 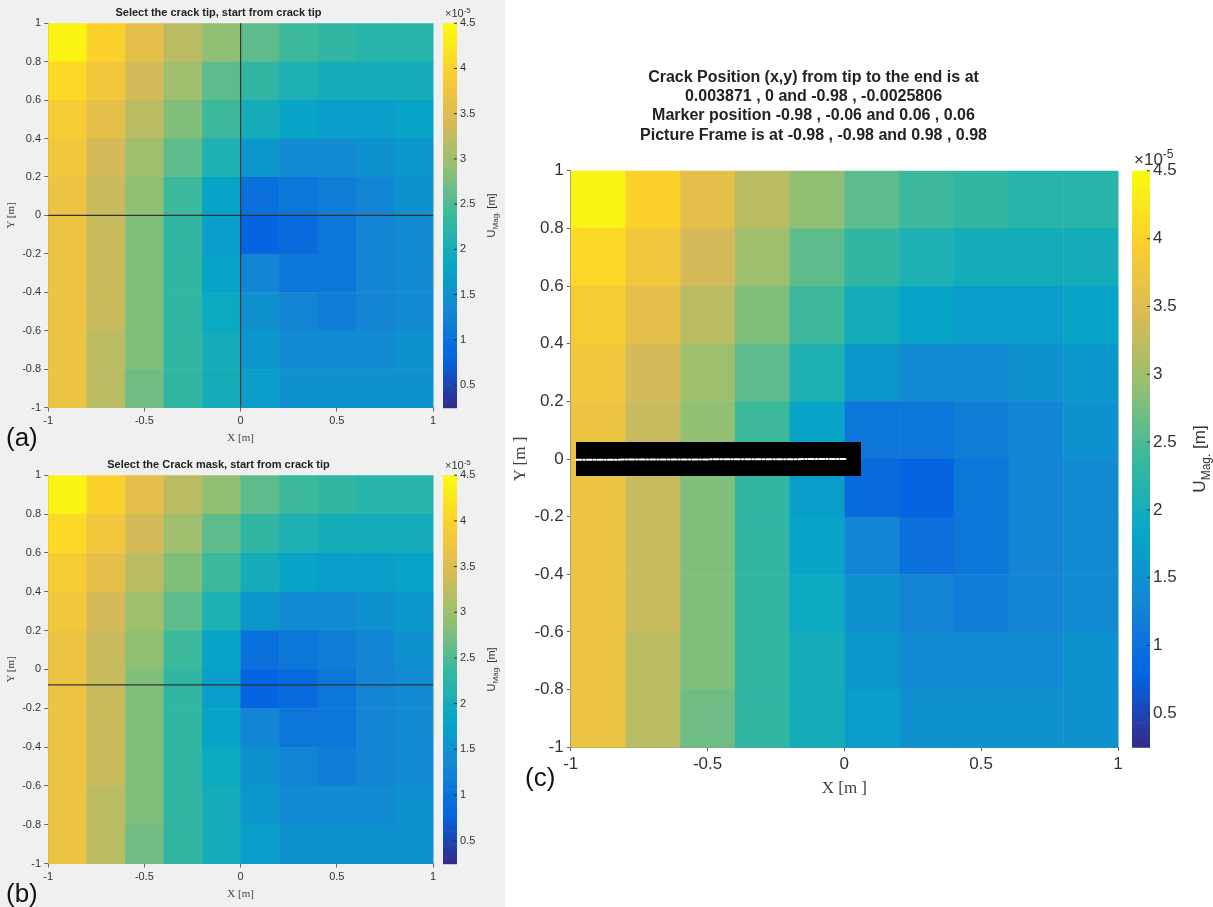 What do you see at coordinates (540, 777) in the screenshot?
I see `text: (c)` at bounding box center [540, 777].